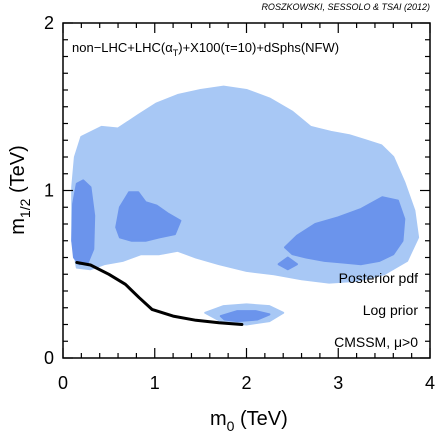 This screenshot has width=436, height=436. What do you see at coordinates (245, 316) in the screenshot?
I see `lower-68-region` at bounding box center [245, 316].